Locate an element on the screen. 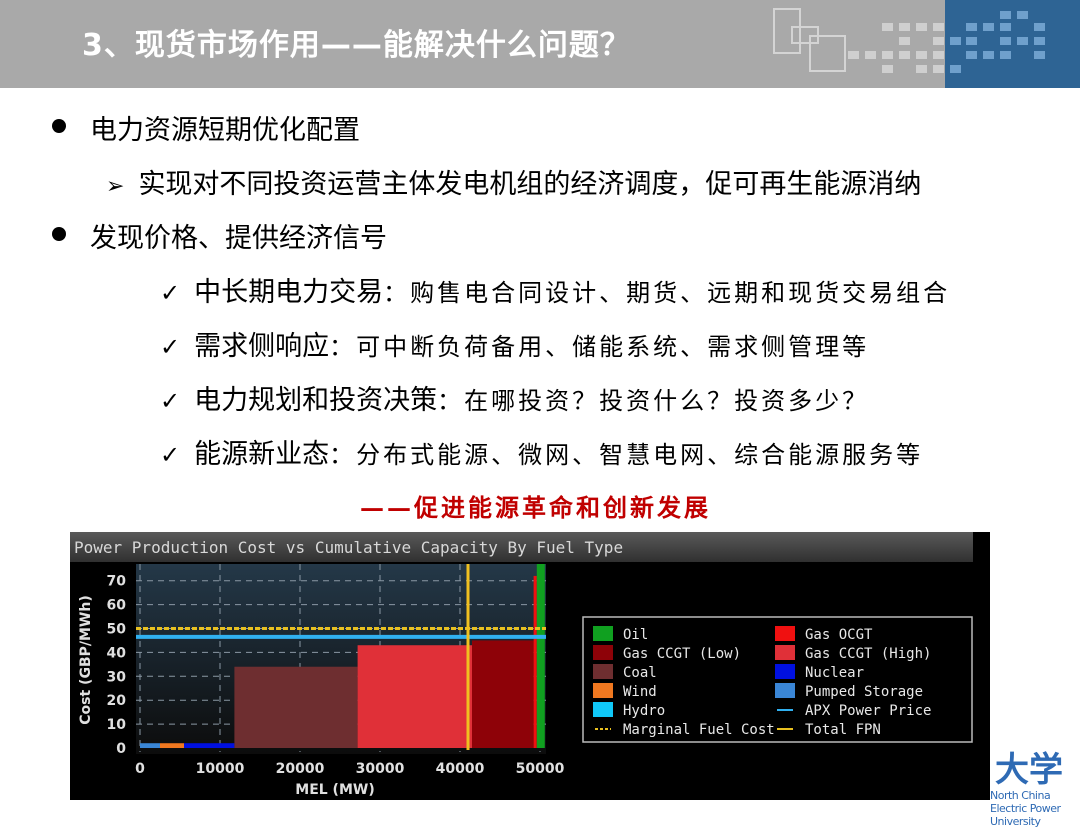  legend-label: Coal is located at coordinates (640, 673).